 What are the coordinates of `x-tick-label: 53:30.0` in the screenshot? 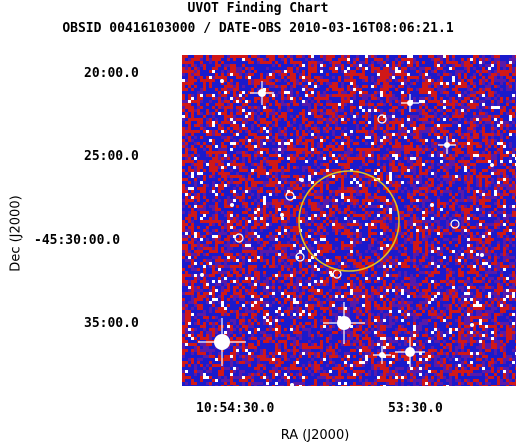 It's located at (415, 408).